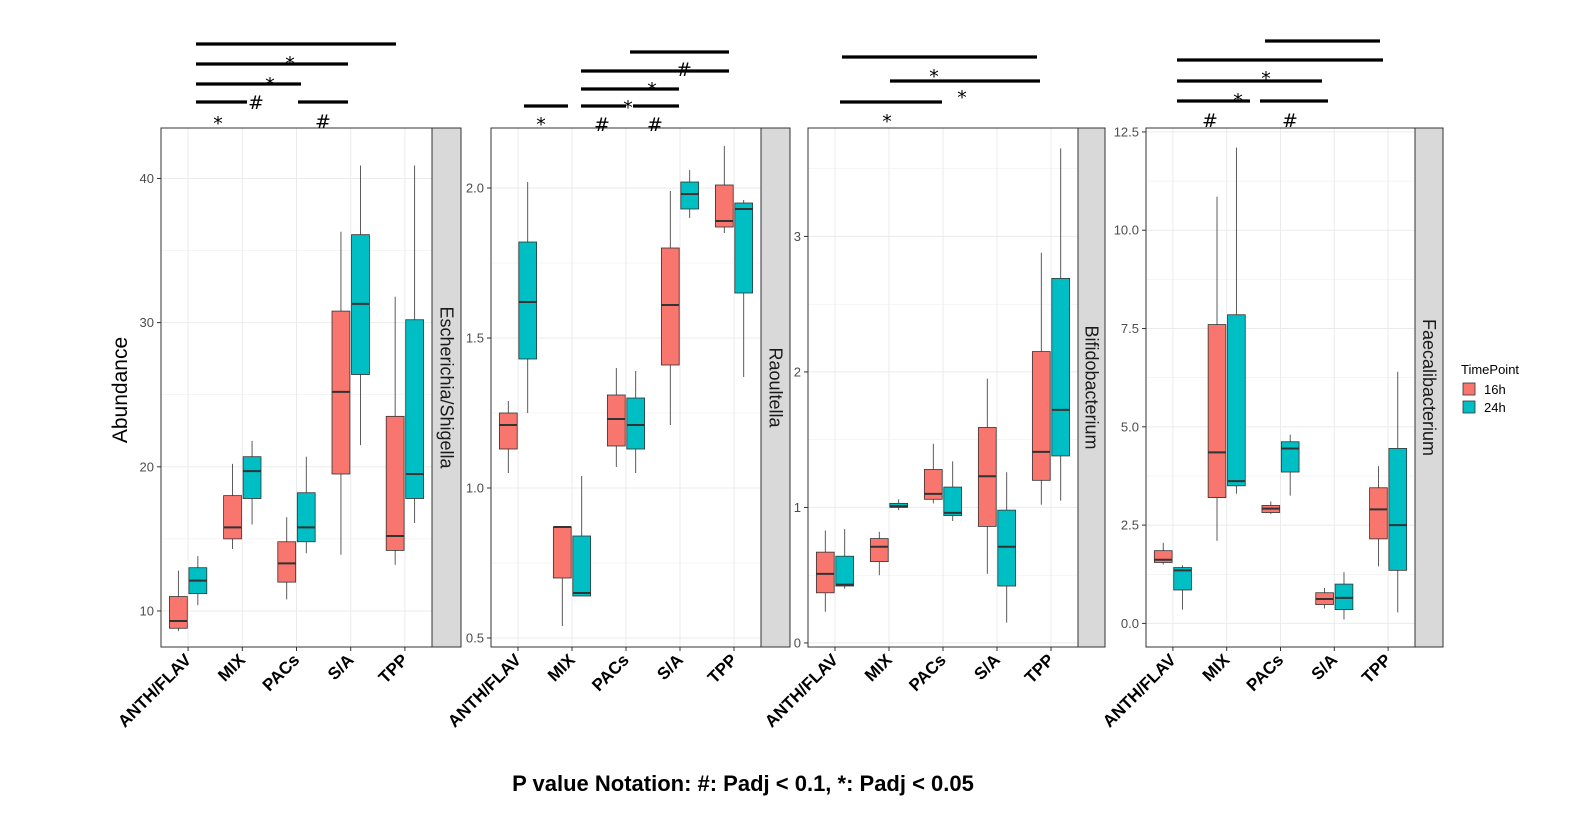 Image resolution: width=1576 pixels, height=839 pixels. I want to click on legend-key-16h, so click(1469, 389).